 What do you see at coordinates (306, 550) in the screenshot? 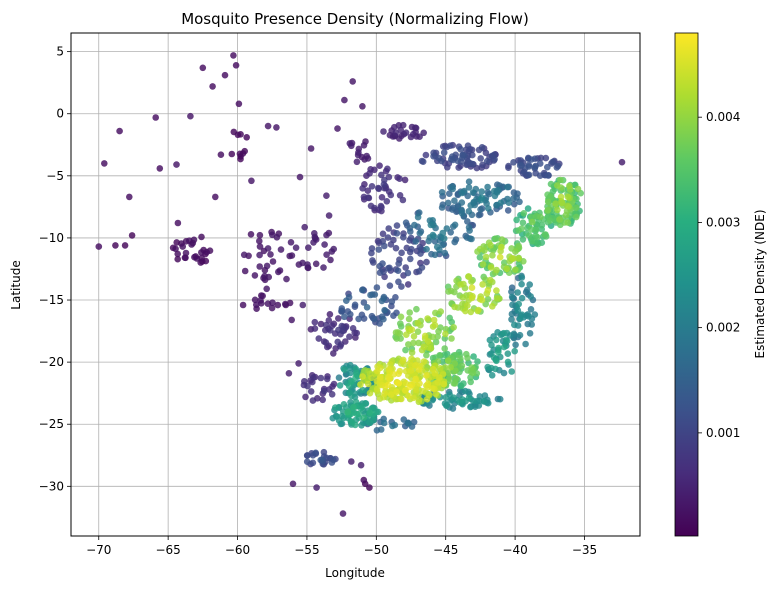
I see `x-tick-label: −55` at bounding box center [306, 550].